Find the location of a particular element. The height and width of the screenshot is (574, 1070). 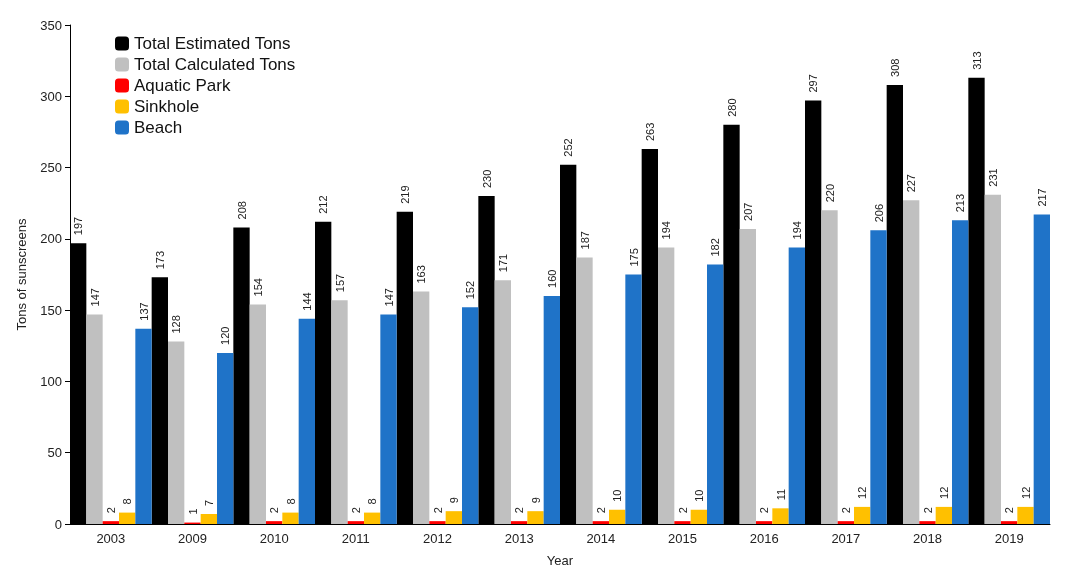

data-label: 128 is located at coordinates (176, 324).